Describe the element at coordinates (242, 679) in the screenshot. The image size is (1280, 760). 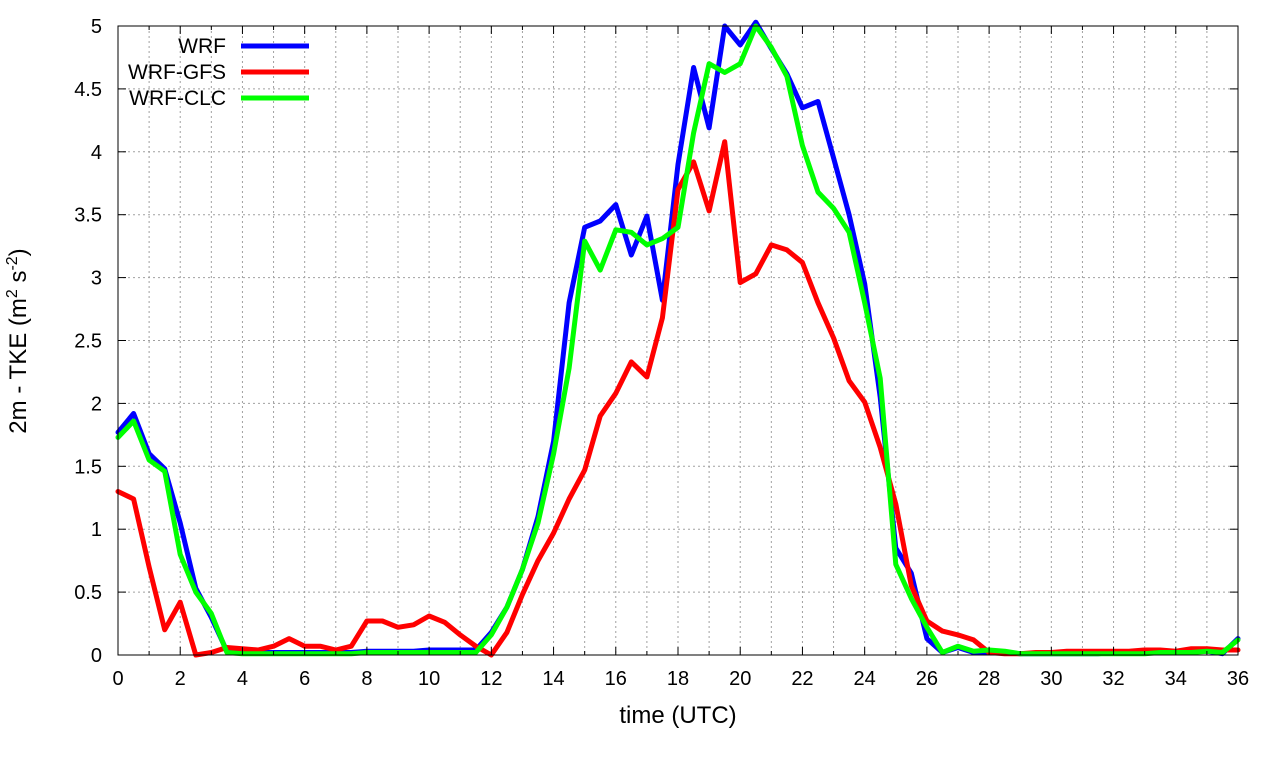
I see `x-tick-label: 4` at that location.